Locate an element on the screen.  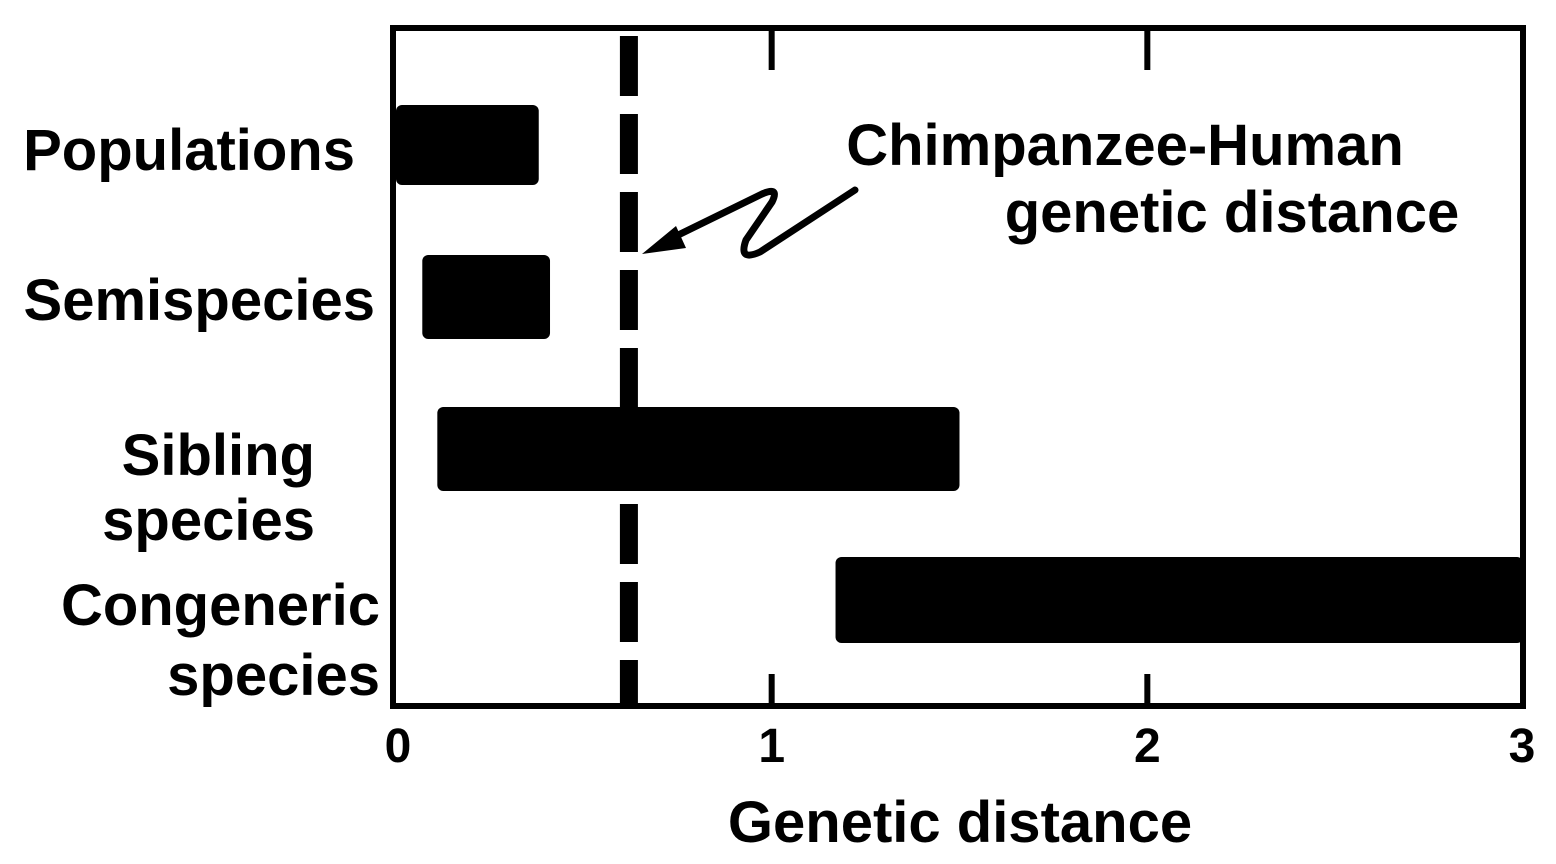
category-label: Congeneric is located at coordinates (220, 605).